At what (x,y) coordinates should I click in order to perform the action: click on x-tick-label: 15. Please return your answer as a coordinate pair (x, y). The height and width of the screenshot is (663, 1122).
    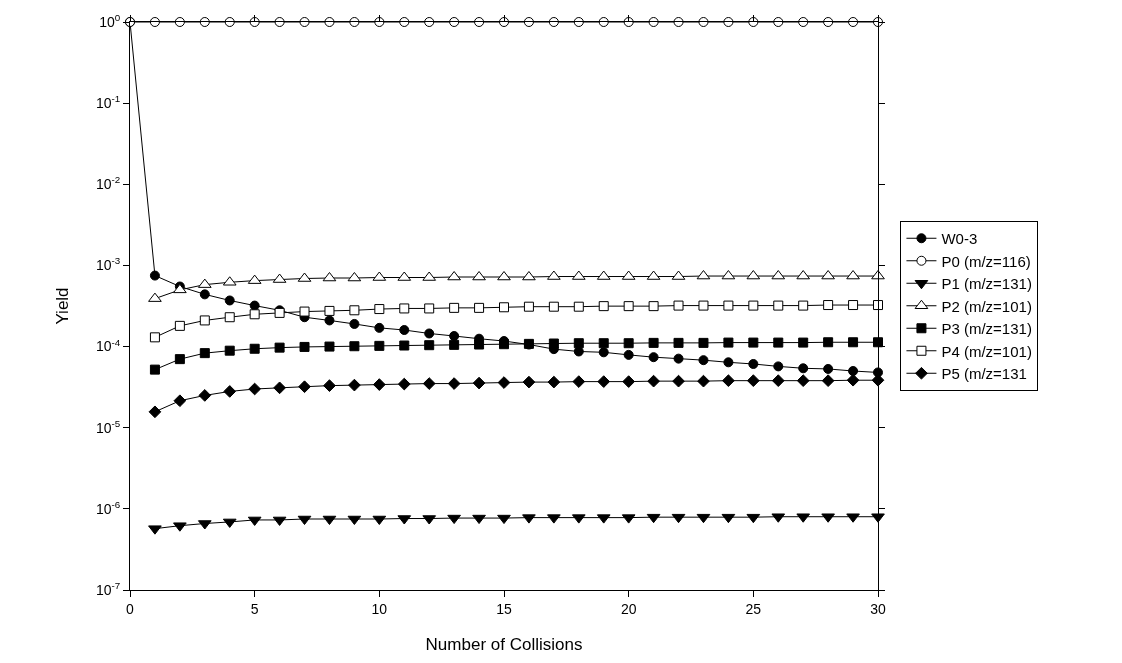
    Looking at the image, I should click on (504, 608).